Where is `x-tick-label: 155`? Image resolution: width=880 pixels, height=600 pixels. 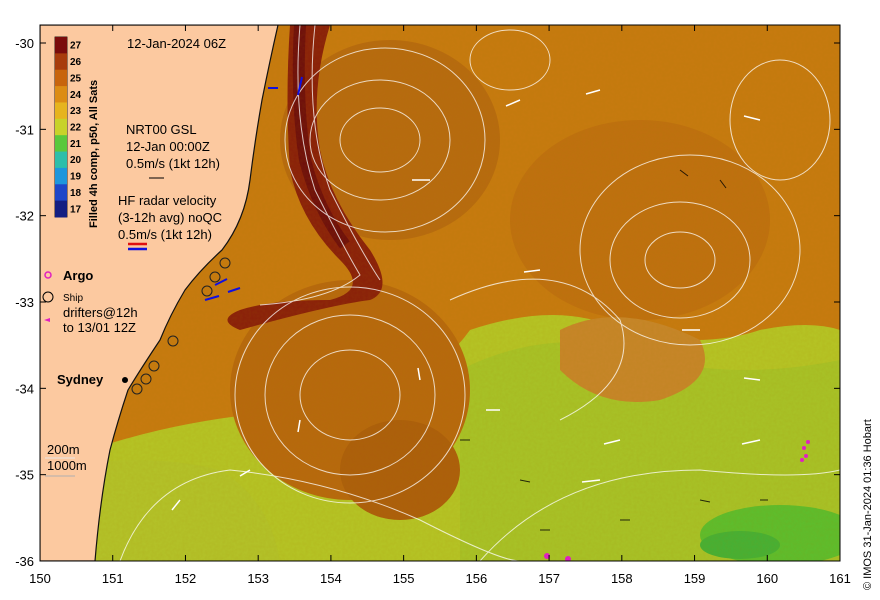
x-tick-label: 155 is located at coordinates (404, 578).